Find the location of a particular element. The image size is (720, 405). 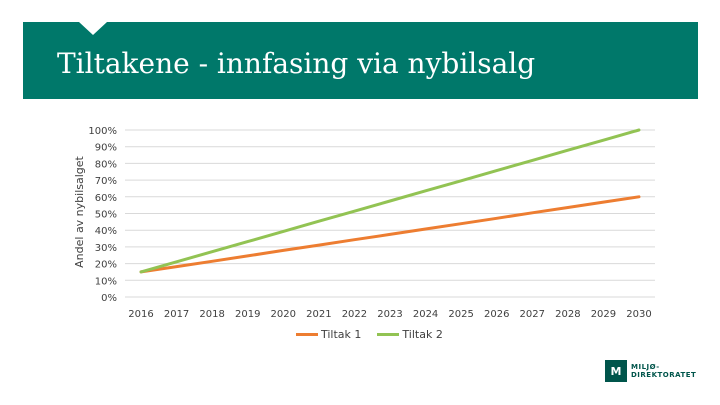

x-tick-label: 2024 is located at coordinates (425, 314).